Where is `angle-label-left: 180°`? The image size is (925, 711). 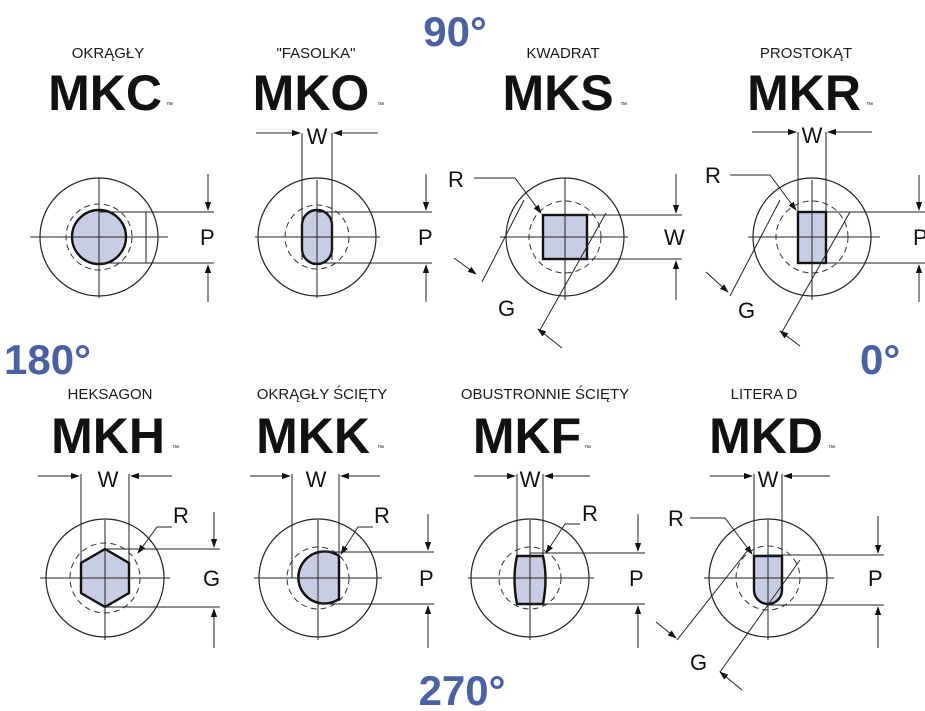 angle-label-left: 180° is located at coordinates (47, 359).